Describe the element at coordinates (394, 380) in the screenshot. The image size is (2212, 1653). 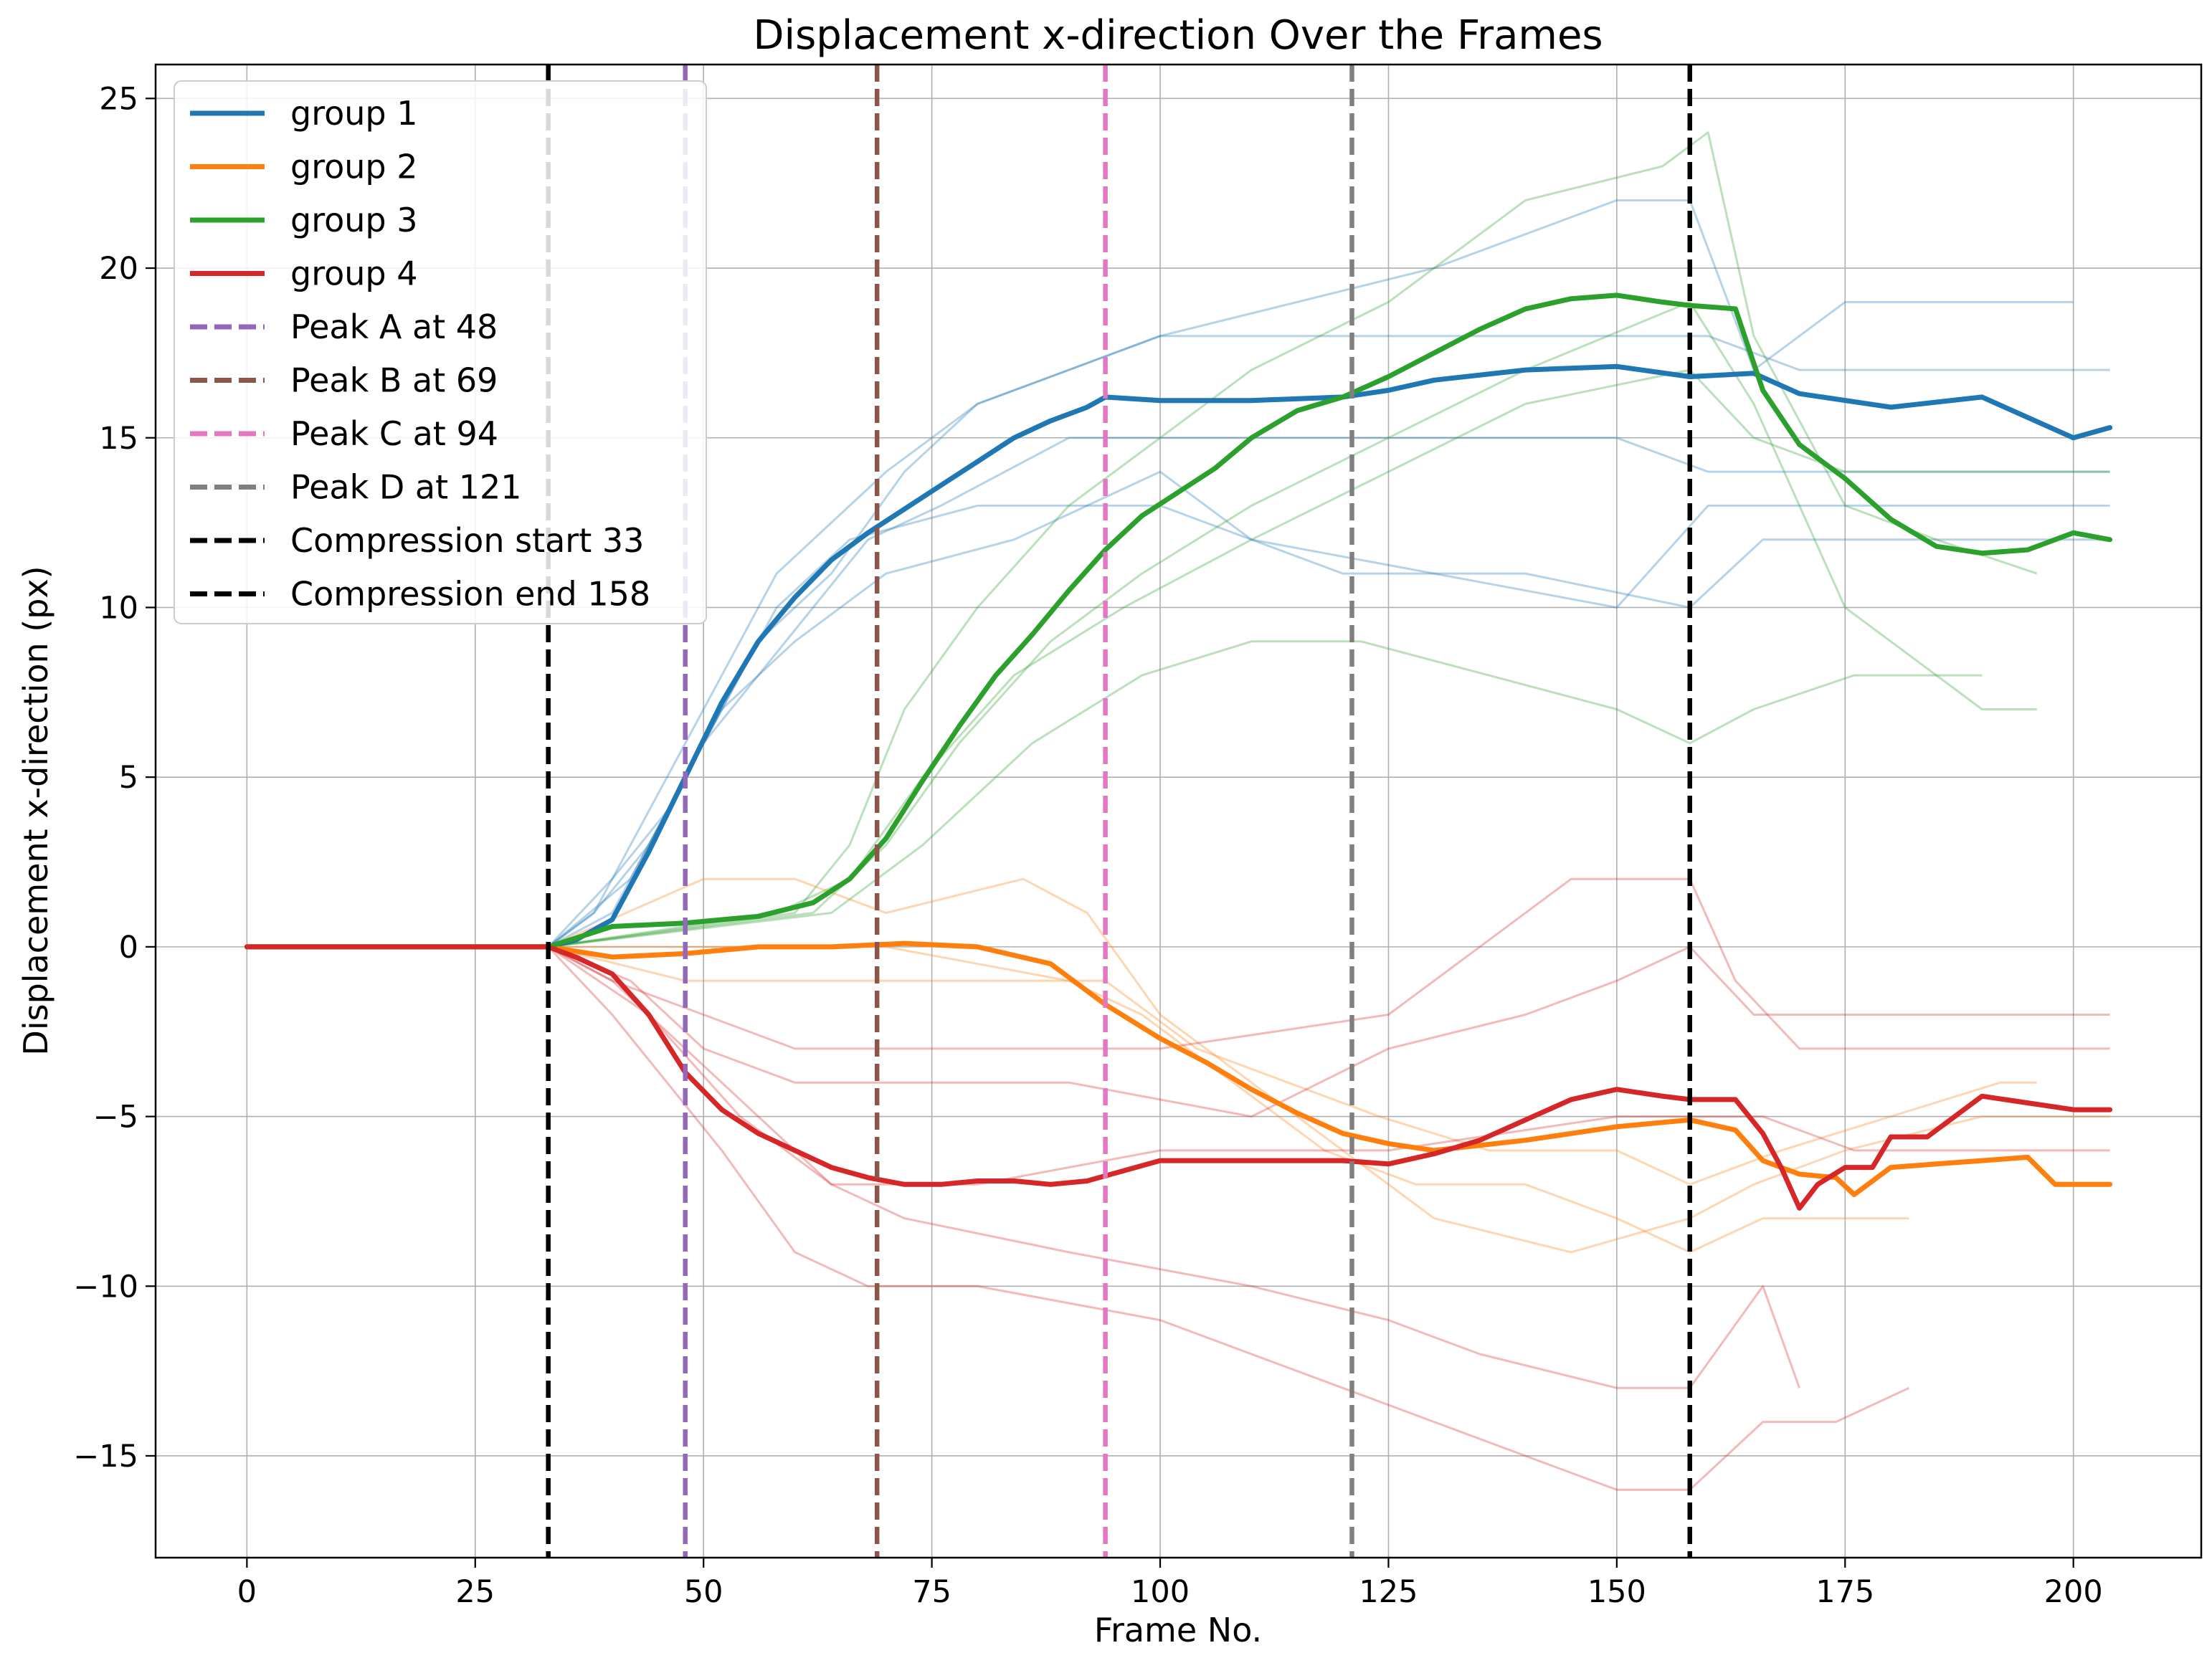
I see `legend-label: Peak B at 69` at that location.